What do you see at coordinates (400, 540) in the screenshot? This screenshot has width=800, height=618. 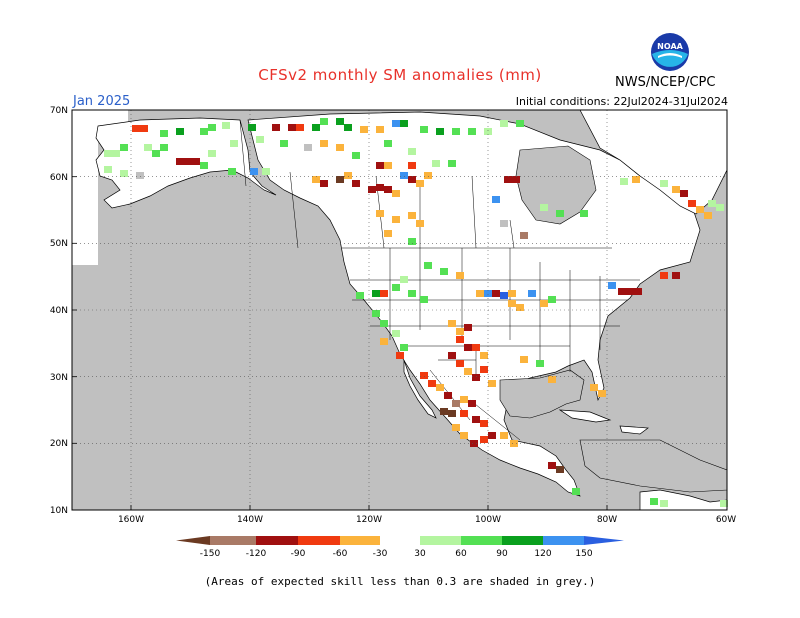 I see `colorbar` at bounding box center [400, 540].